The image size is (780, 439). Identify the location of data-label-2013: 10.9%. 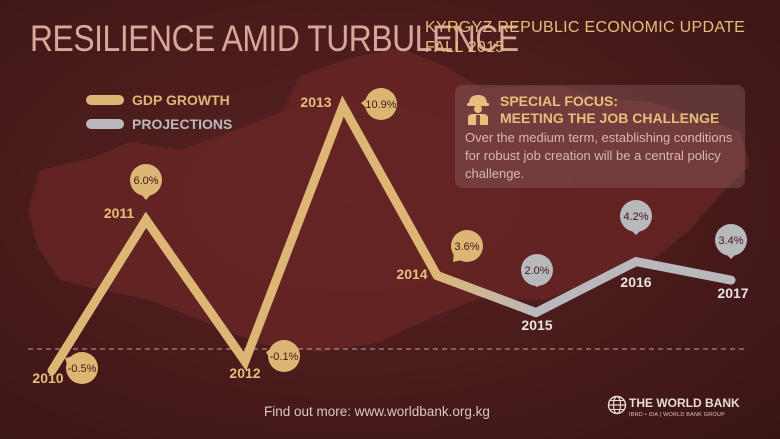
(380, 105).